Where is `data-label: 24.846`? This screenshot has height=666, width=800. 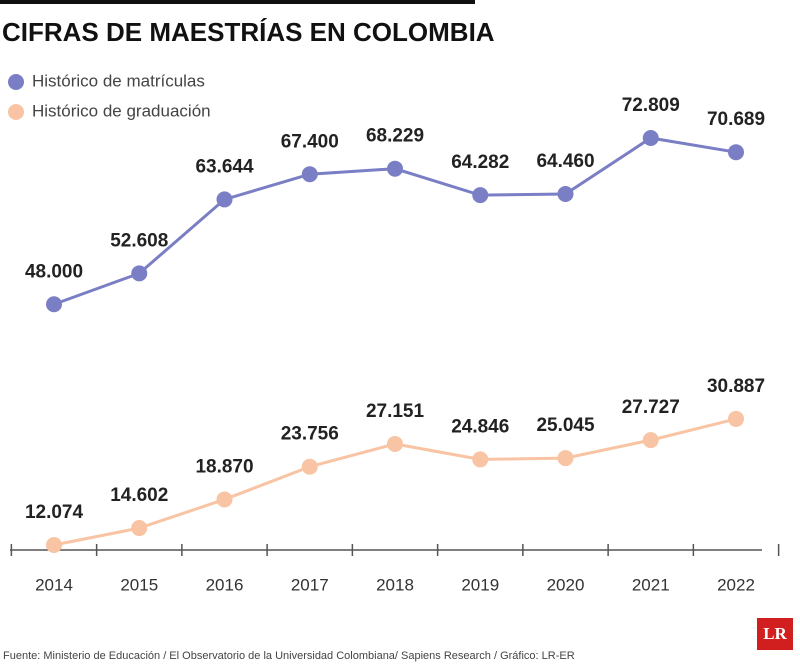
data-label: 24.846 is located at coordinates (480, 426).